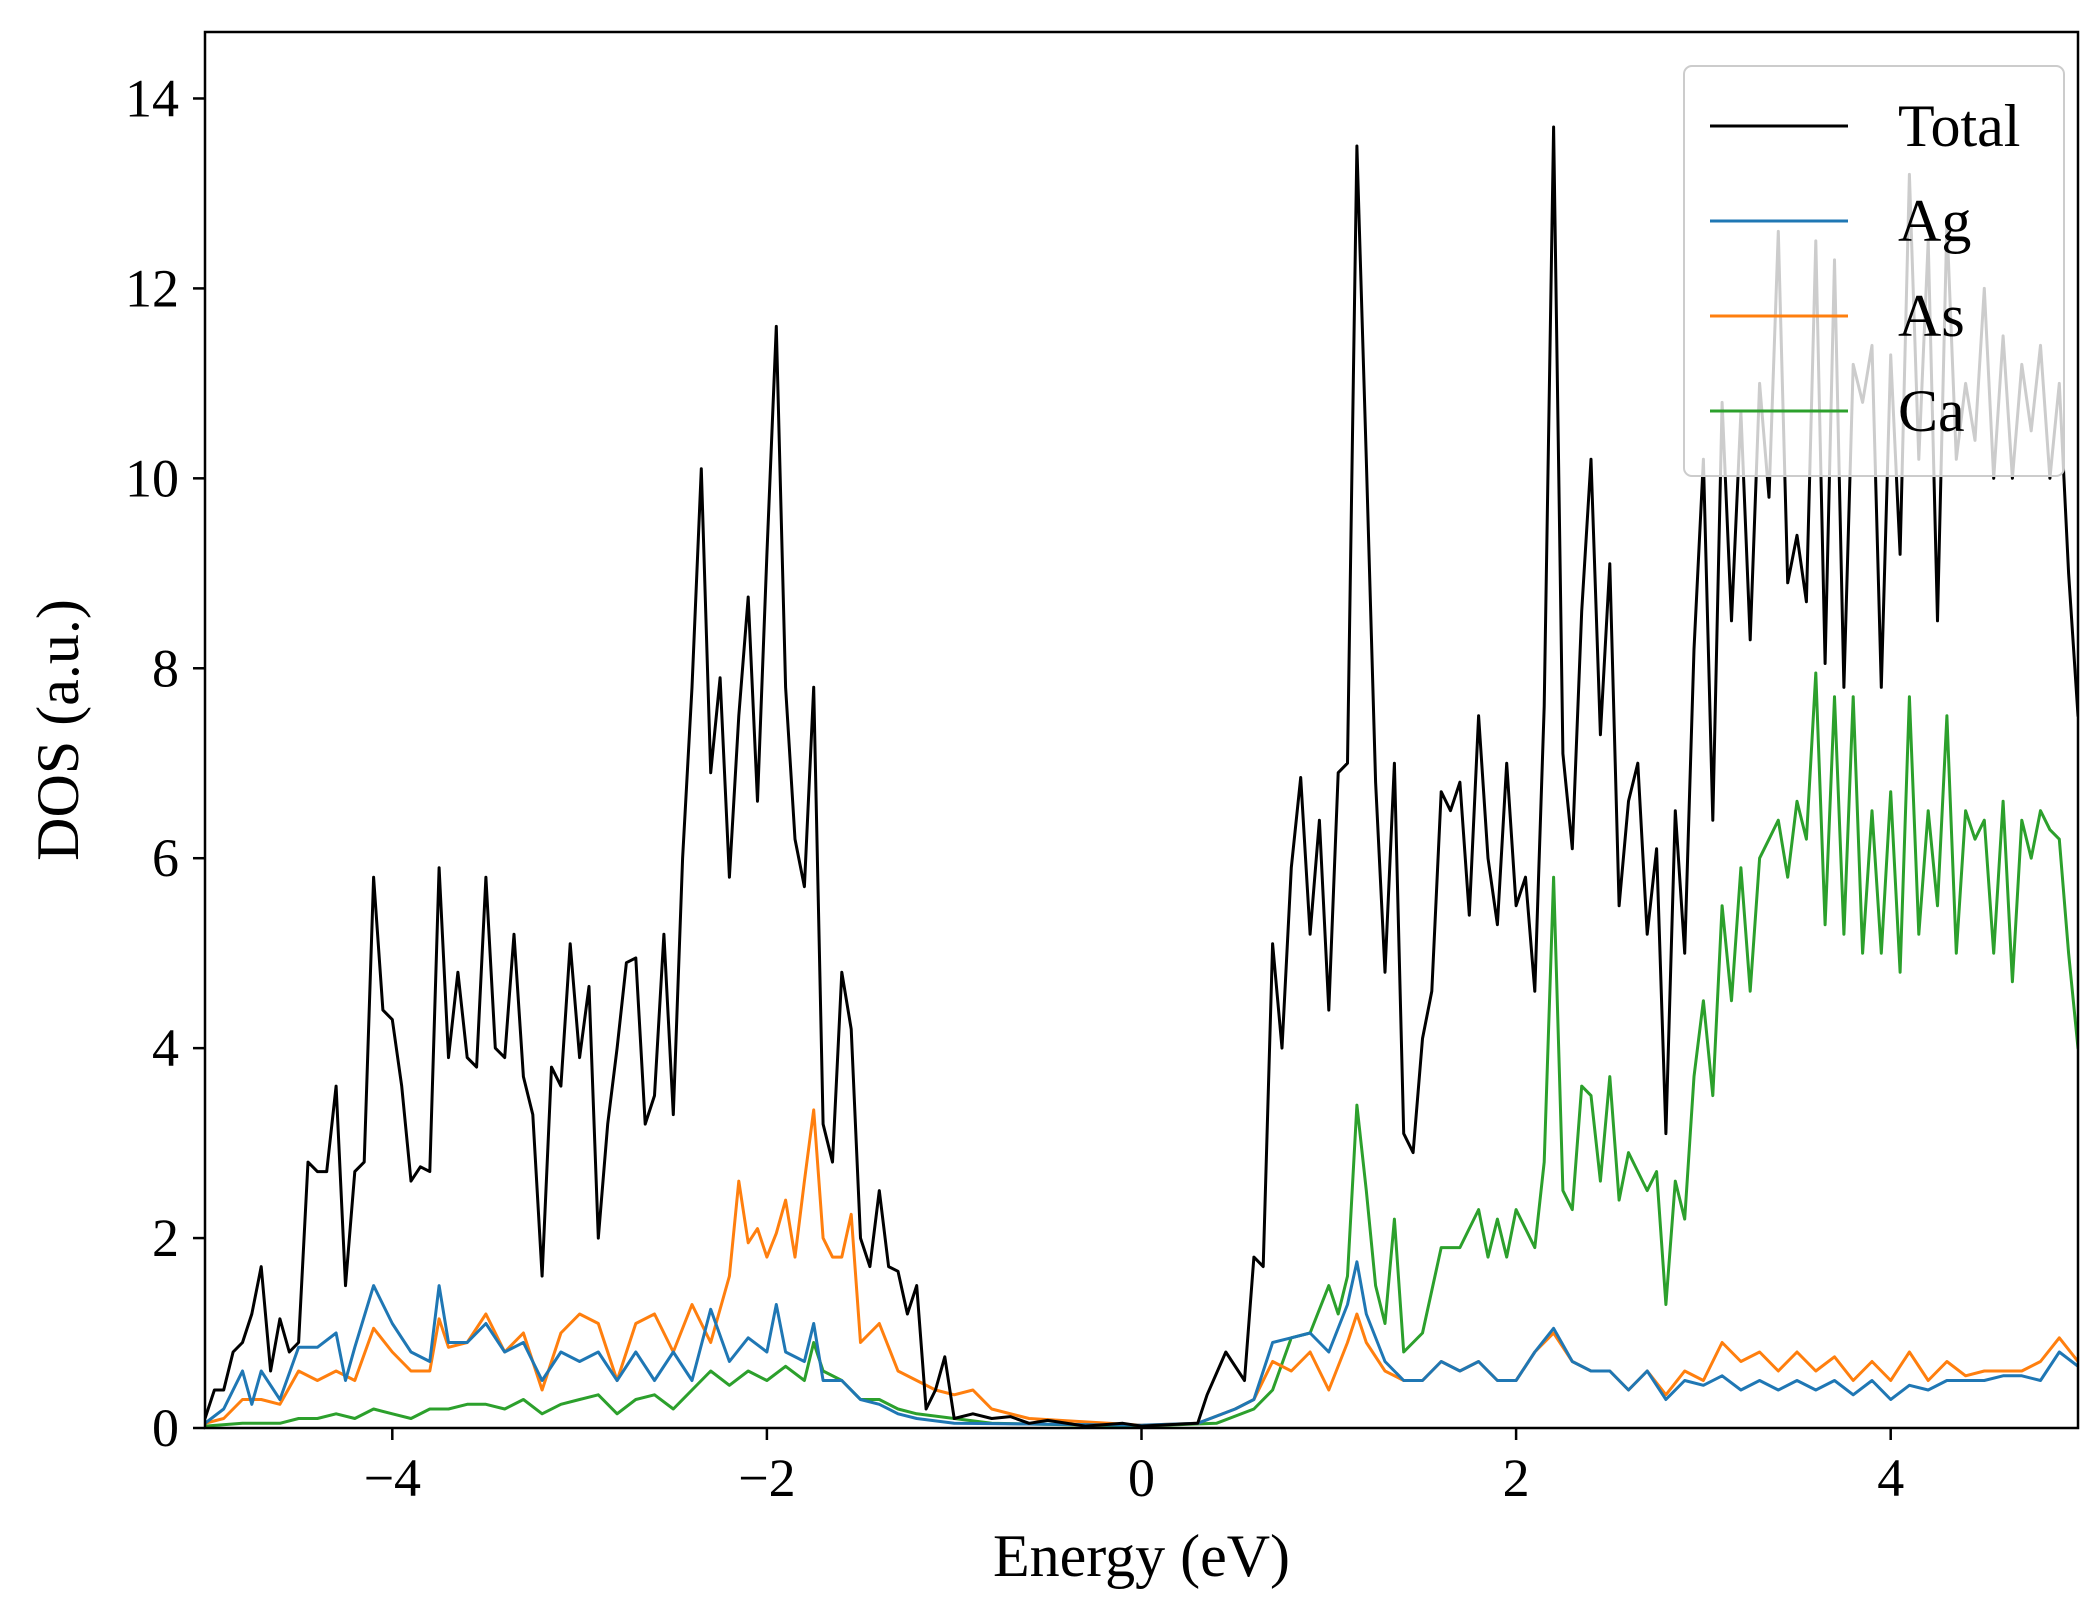  Describe the element at coordinates (1516, 1478) in the screenshot. I see `x-tick-label: 2` at that location.